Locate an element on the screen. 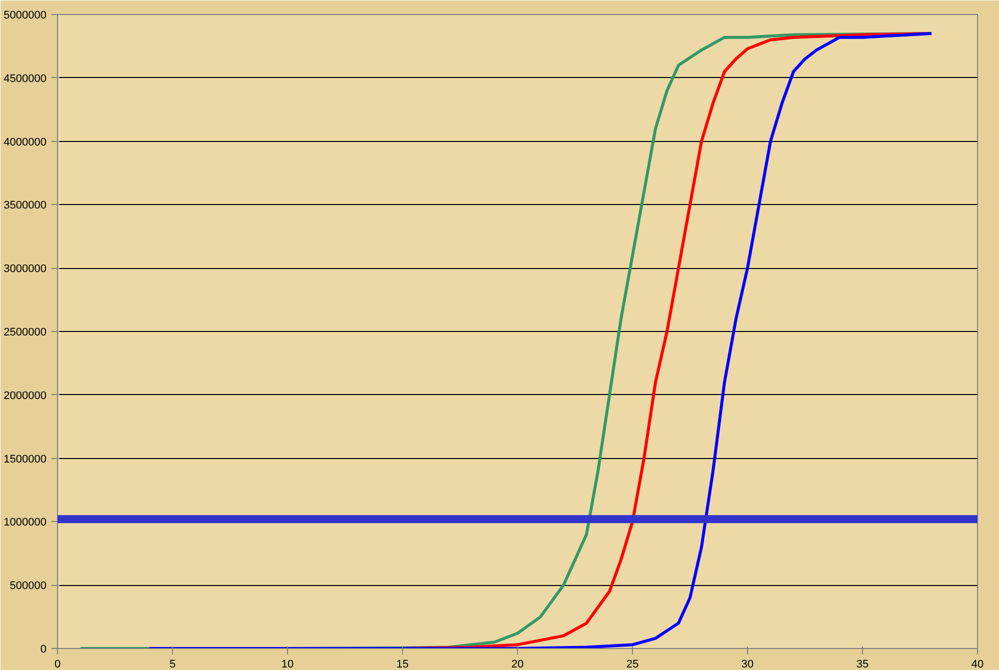  x-tick-label: 0 is located at coordinates (57, 664).